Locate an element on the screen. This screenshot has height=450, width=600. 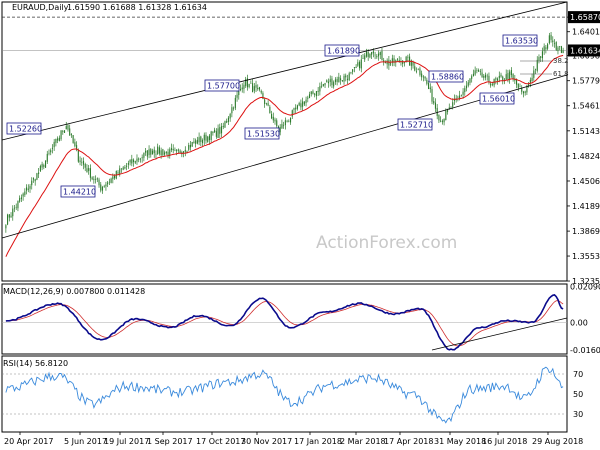
watermark: ActionForex.com is located at coordinates (386, 243).